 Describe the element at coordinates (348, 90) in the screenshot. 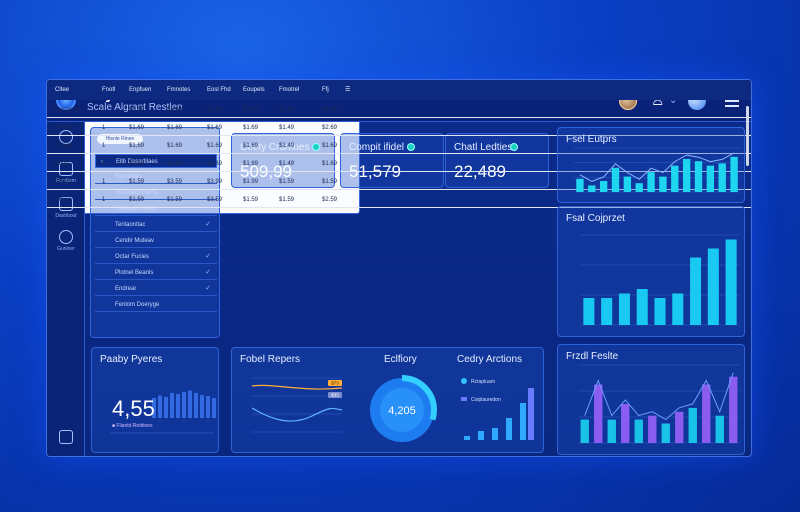

I see `table-header-cell: ☰` at that location.